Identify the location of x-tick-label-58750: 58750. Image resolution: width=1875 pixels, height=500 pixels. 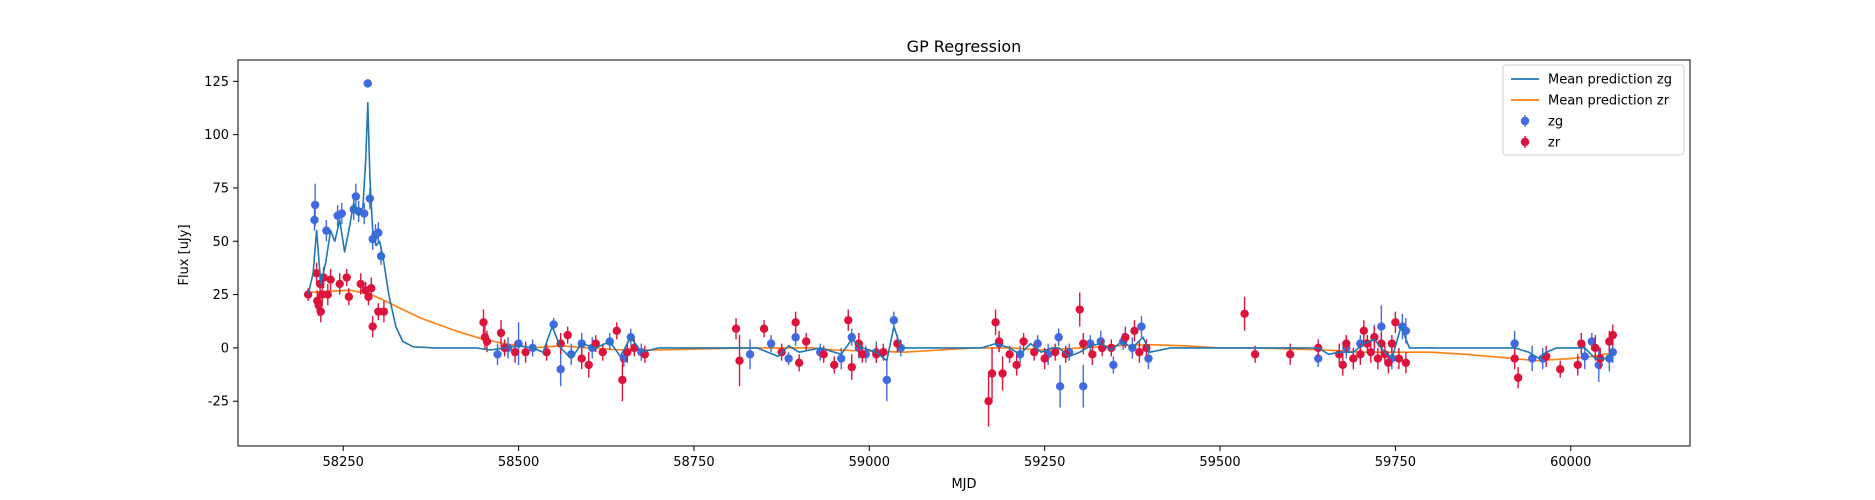
(693, 462).